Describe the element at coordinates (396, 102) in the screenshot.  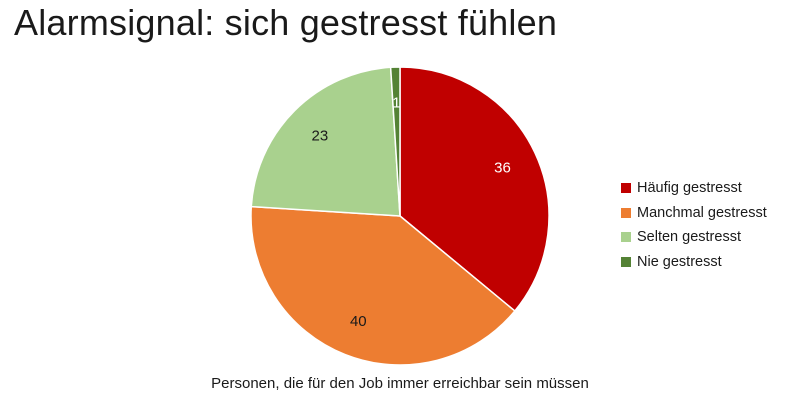
I see `data-label: 1` at that location.